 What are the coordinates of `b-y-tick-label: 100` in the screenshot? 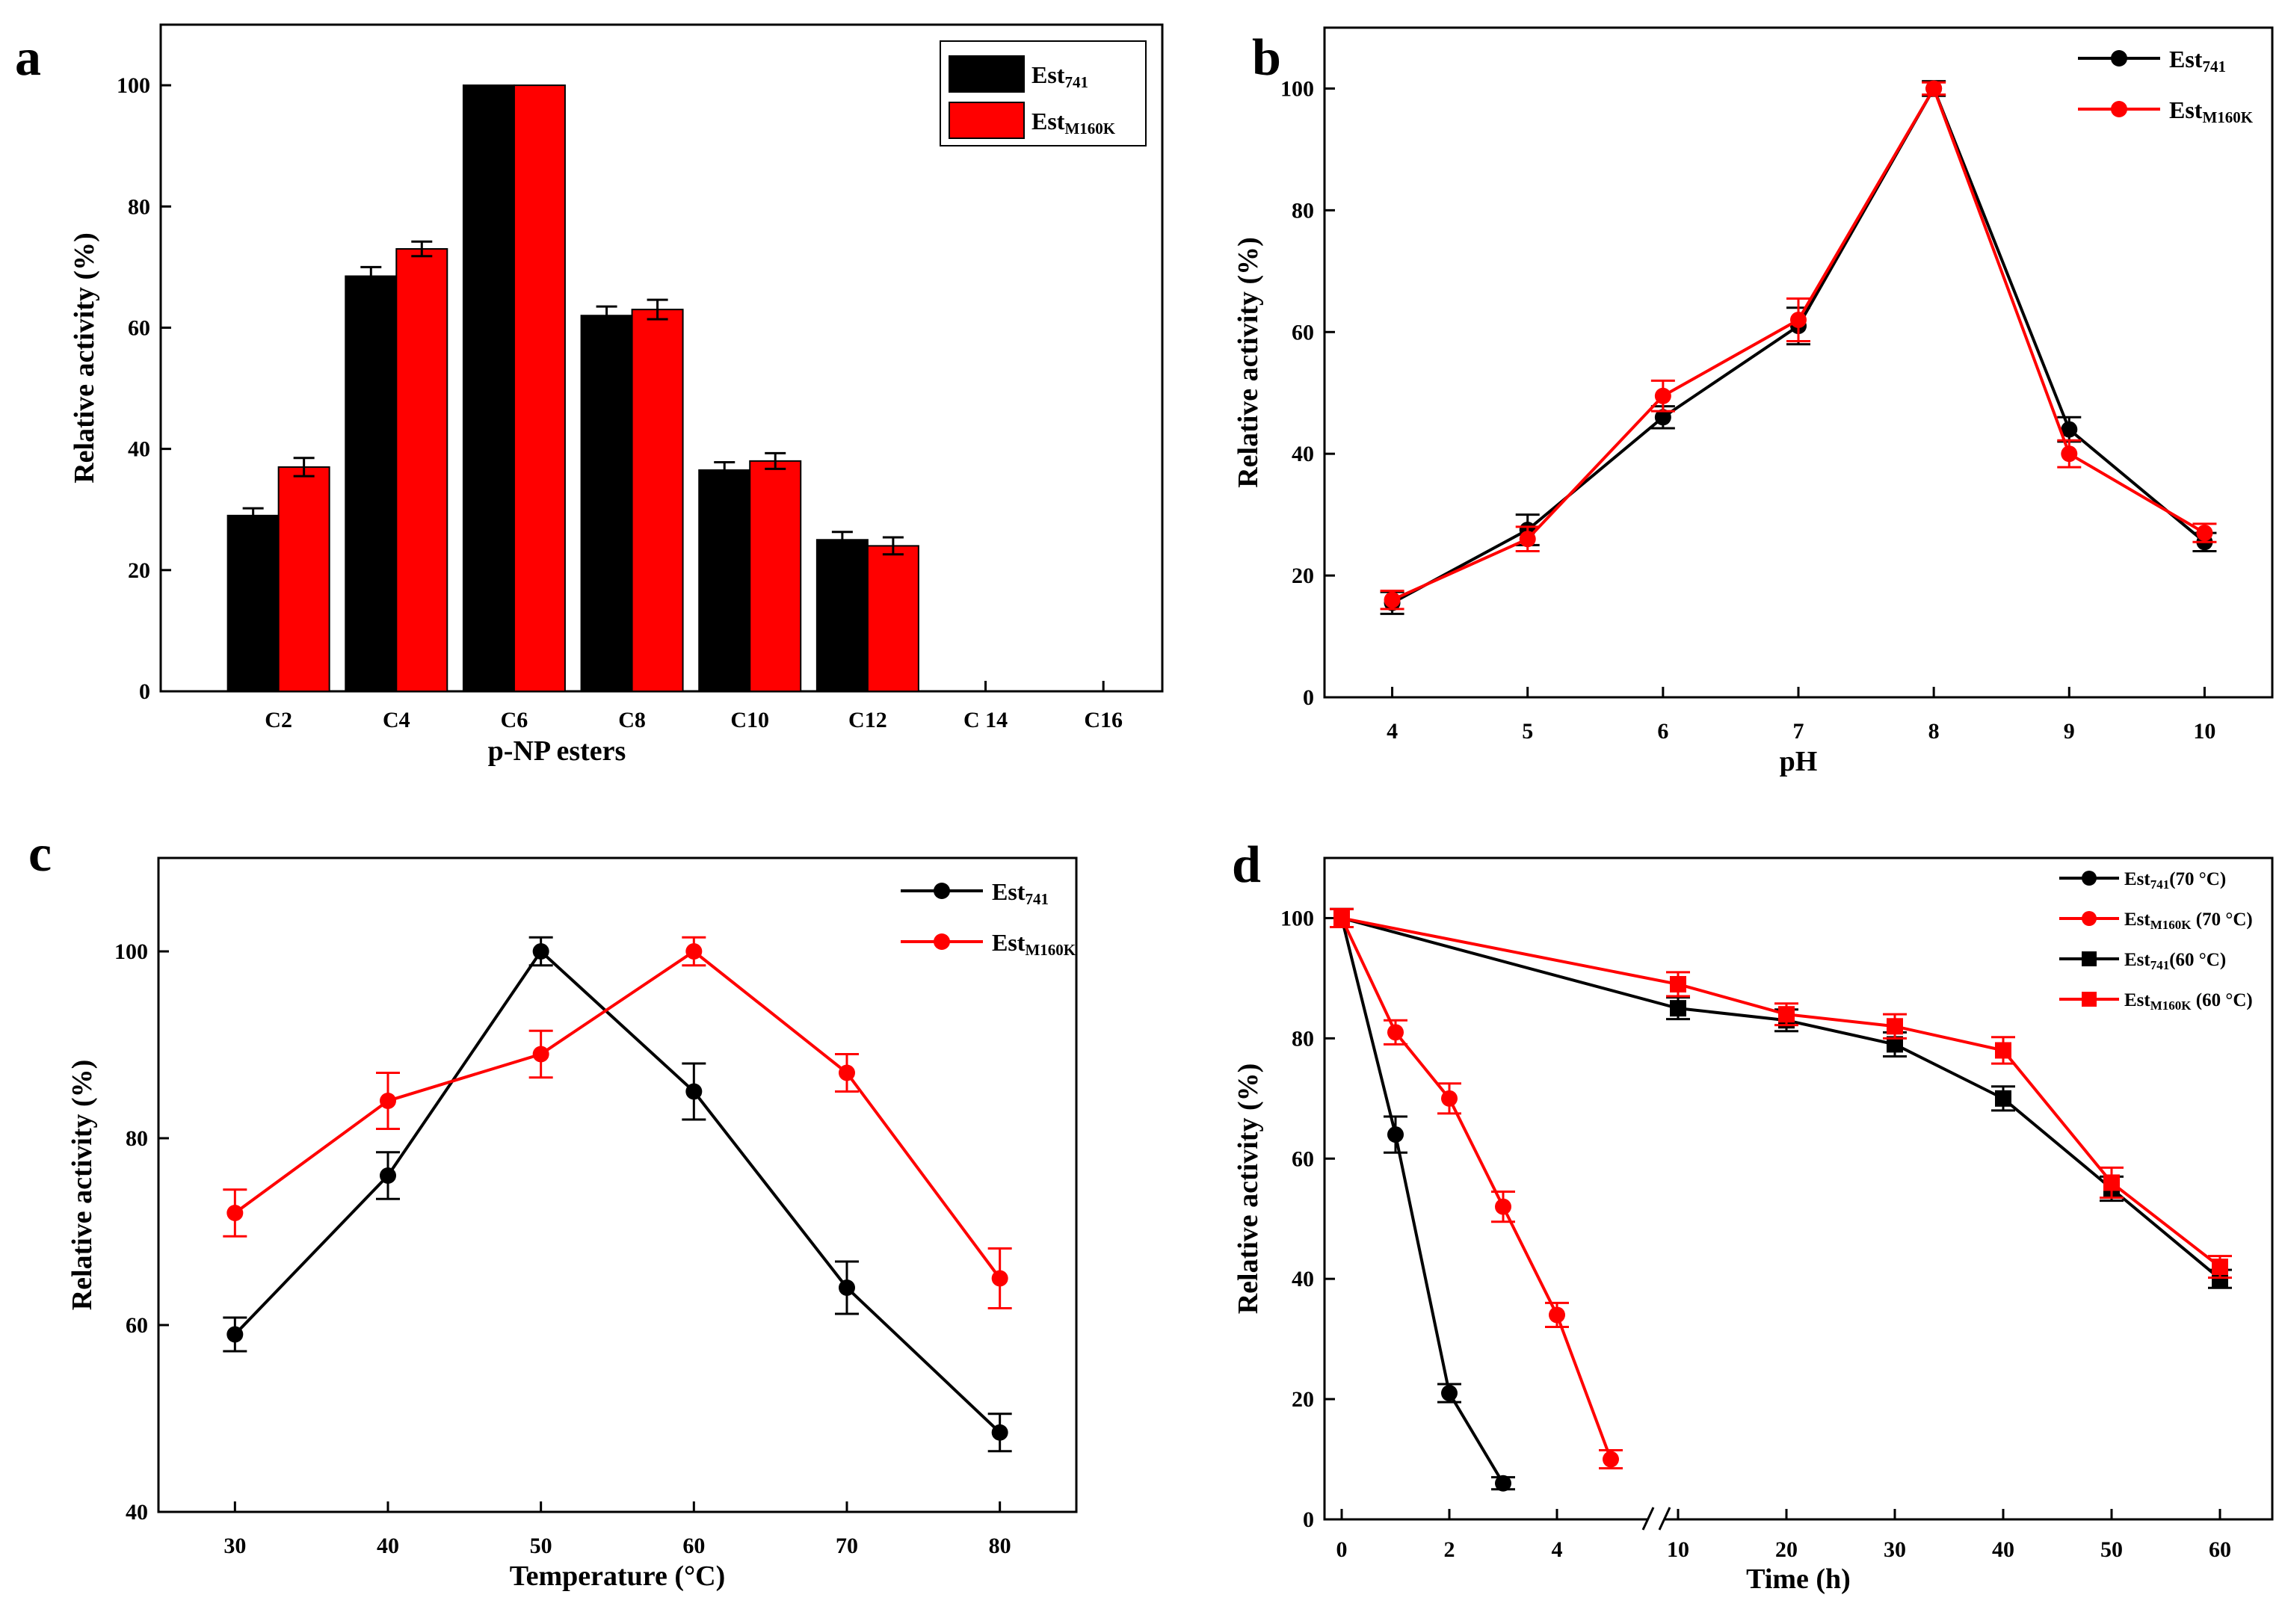 It's located at (1297, 89).